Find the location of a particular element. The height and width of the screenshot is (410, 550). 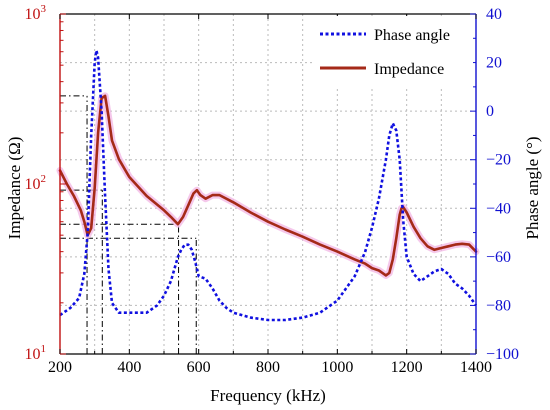

x-tick-label: 600 is located at coordinates (199, 367).